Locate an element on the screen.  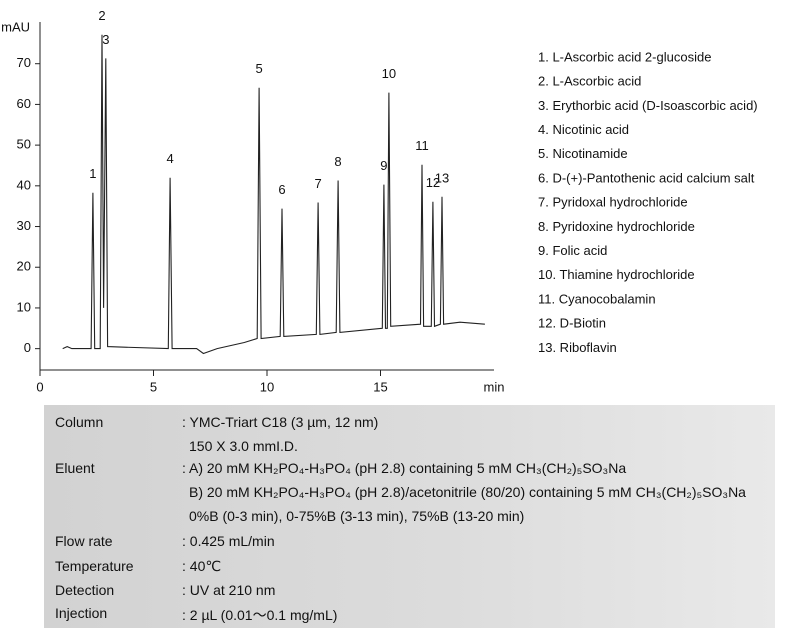
condition-label: Detection is located at coordinates (85, 590).